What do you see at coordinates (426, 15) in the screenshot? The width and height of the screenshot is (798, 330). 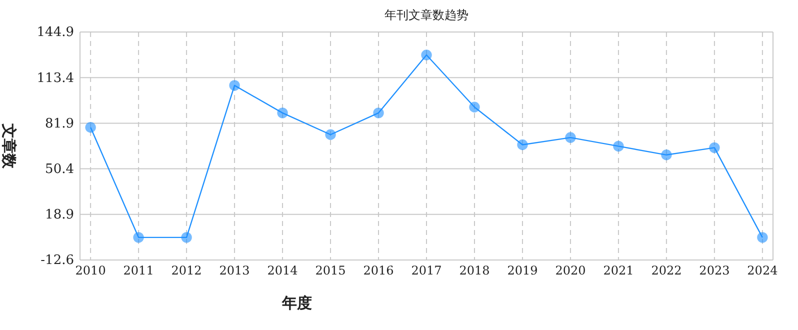 I see `chart-title: 年刊文章数趋势` at bounding box center [426, 15].